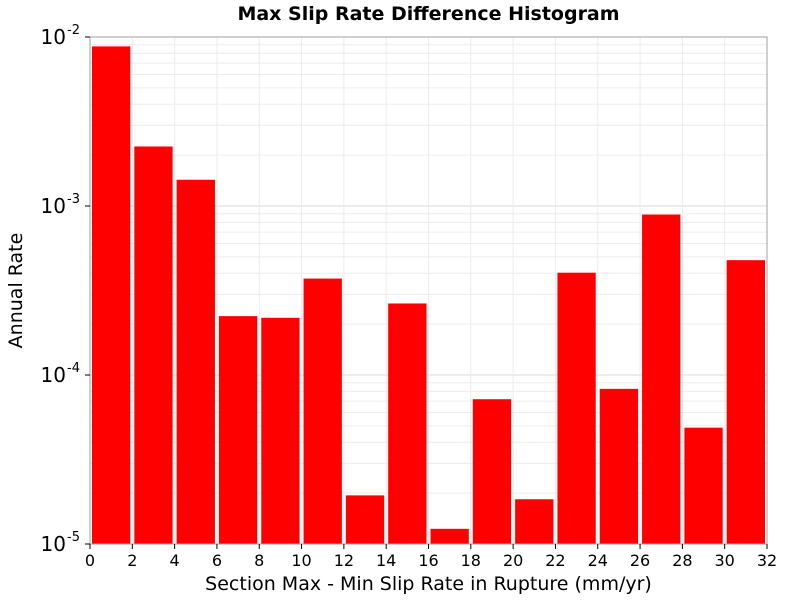  I want to click on x-tick-label: 18, so click(471, 560).